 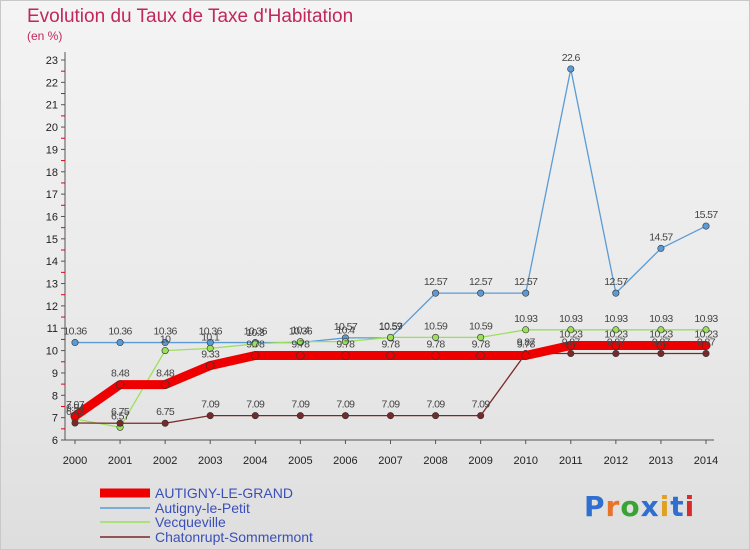 I want to click on data-label: 10.1, so click(x=210, y=337).